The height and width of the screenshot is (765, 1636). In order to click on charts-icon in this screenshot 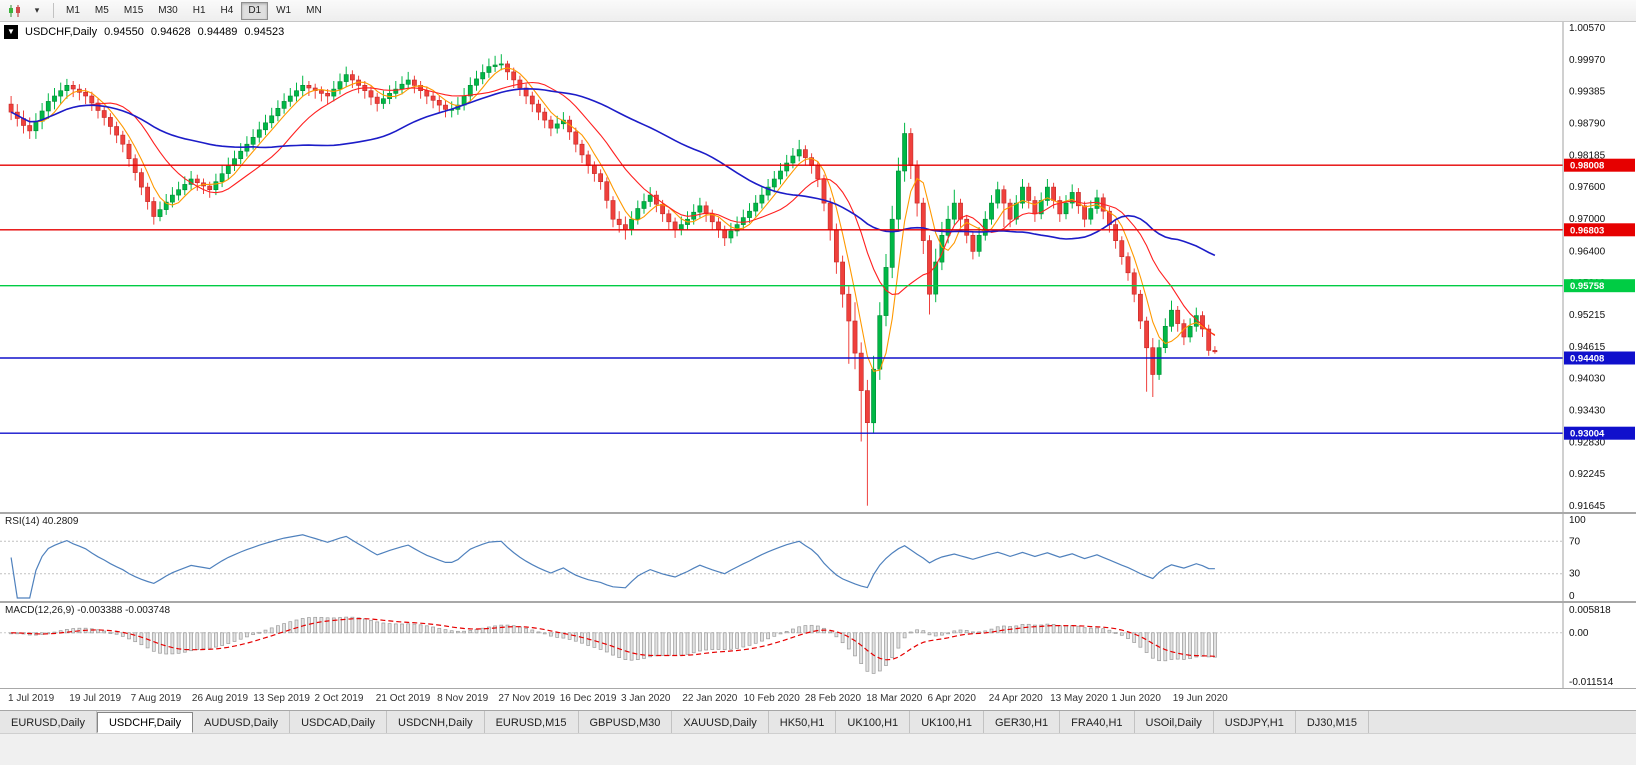, I will do `click(15, 11)`.